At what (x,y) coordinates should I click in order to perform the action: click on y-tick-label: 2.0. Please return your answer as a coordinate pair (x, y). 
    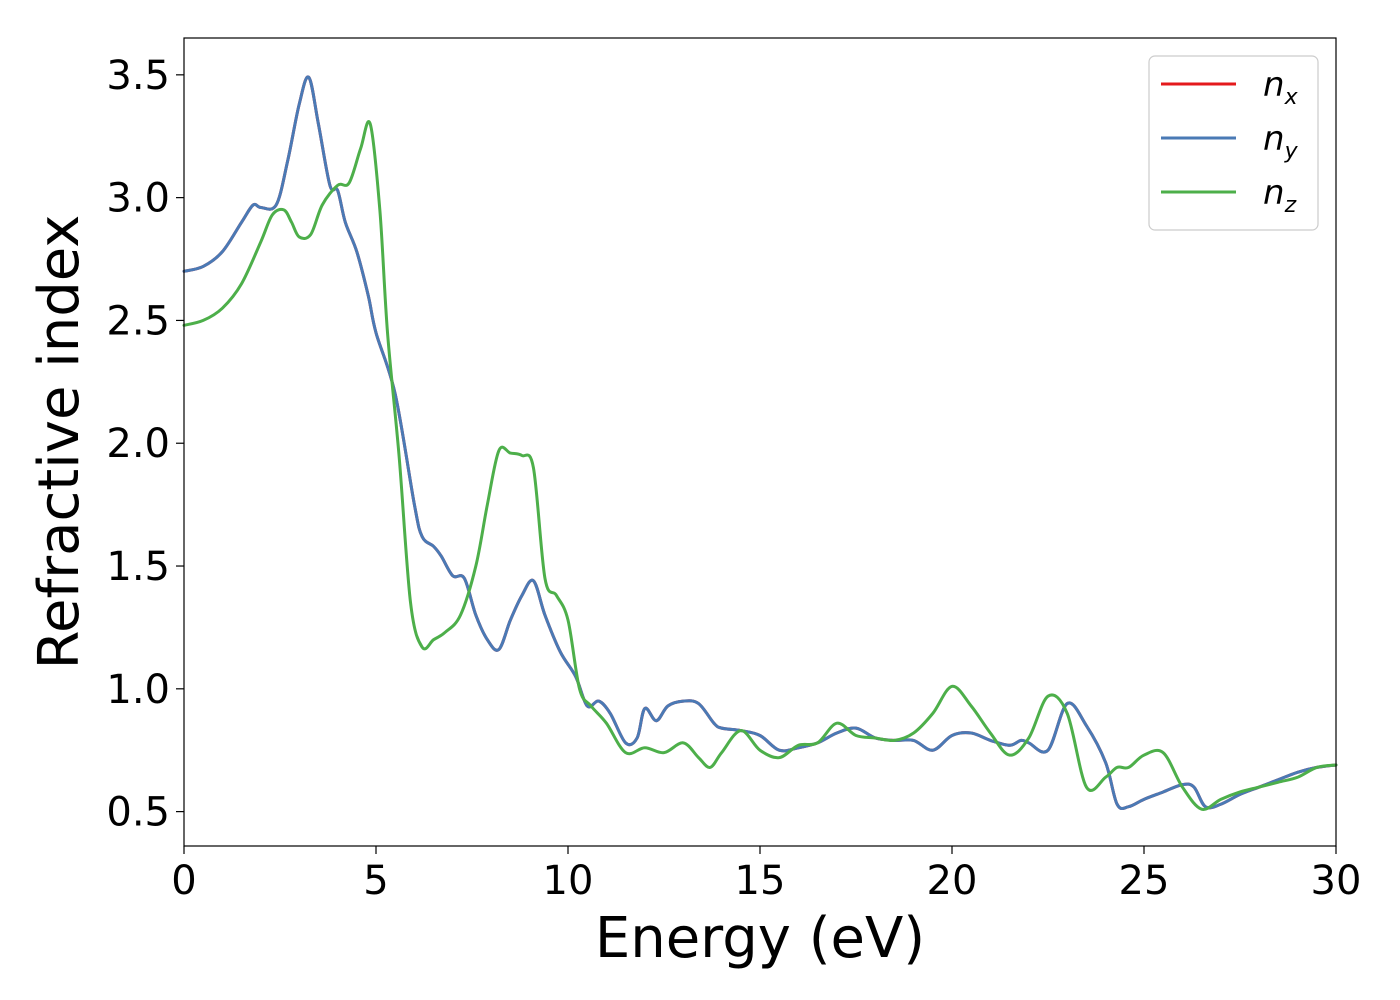
    Looking at the image, I should click on (138, 444).